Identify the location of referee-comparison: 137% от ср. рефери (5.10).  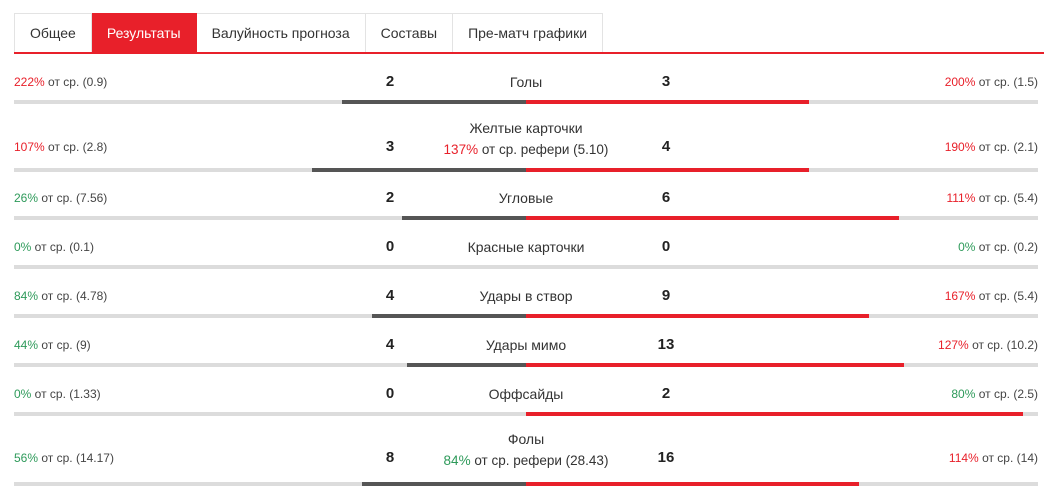
(526, 149).